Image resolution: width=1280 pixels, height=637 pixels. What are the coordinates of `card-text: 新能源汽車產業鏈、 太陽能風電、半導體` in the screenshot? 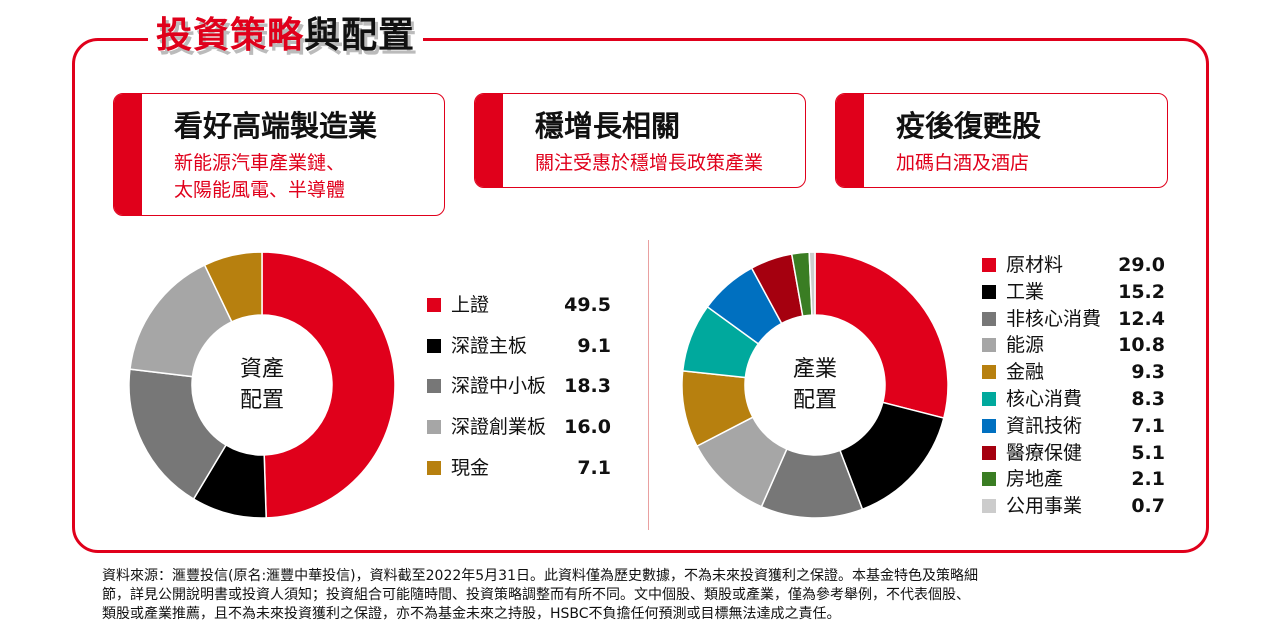 It's located at (260, 176).